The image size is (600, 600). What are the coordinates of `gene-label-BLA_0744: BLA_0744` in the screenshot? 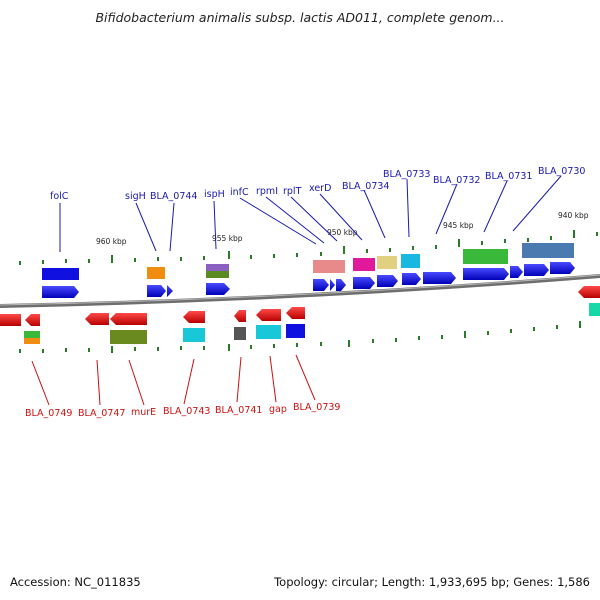 It's located at (173, 196).